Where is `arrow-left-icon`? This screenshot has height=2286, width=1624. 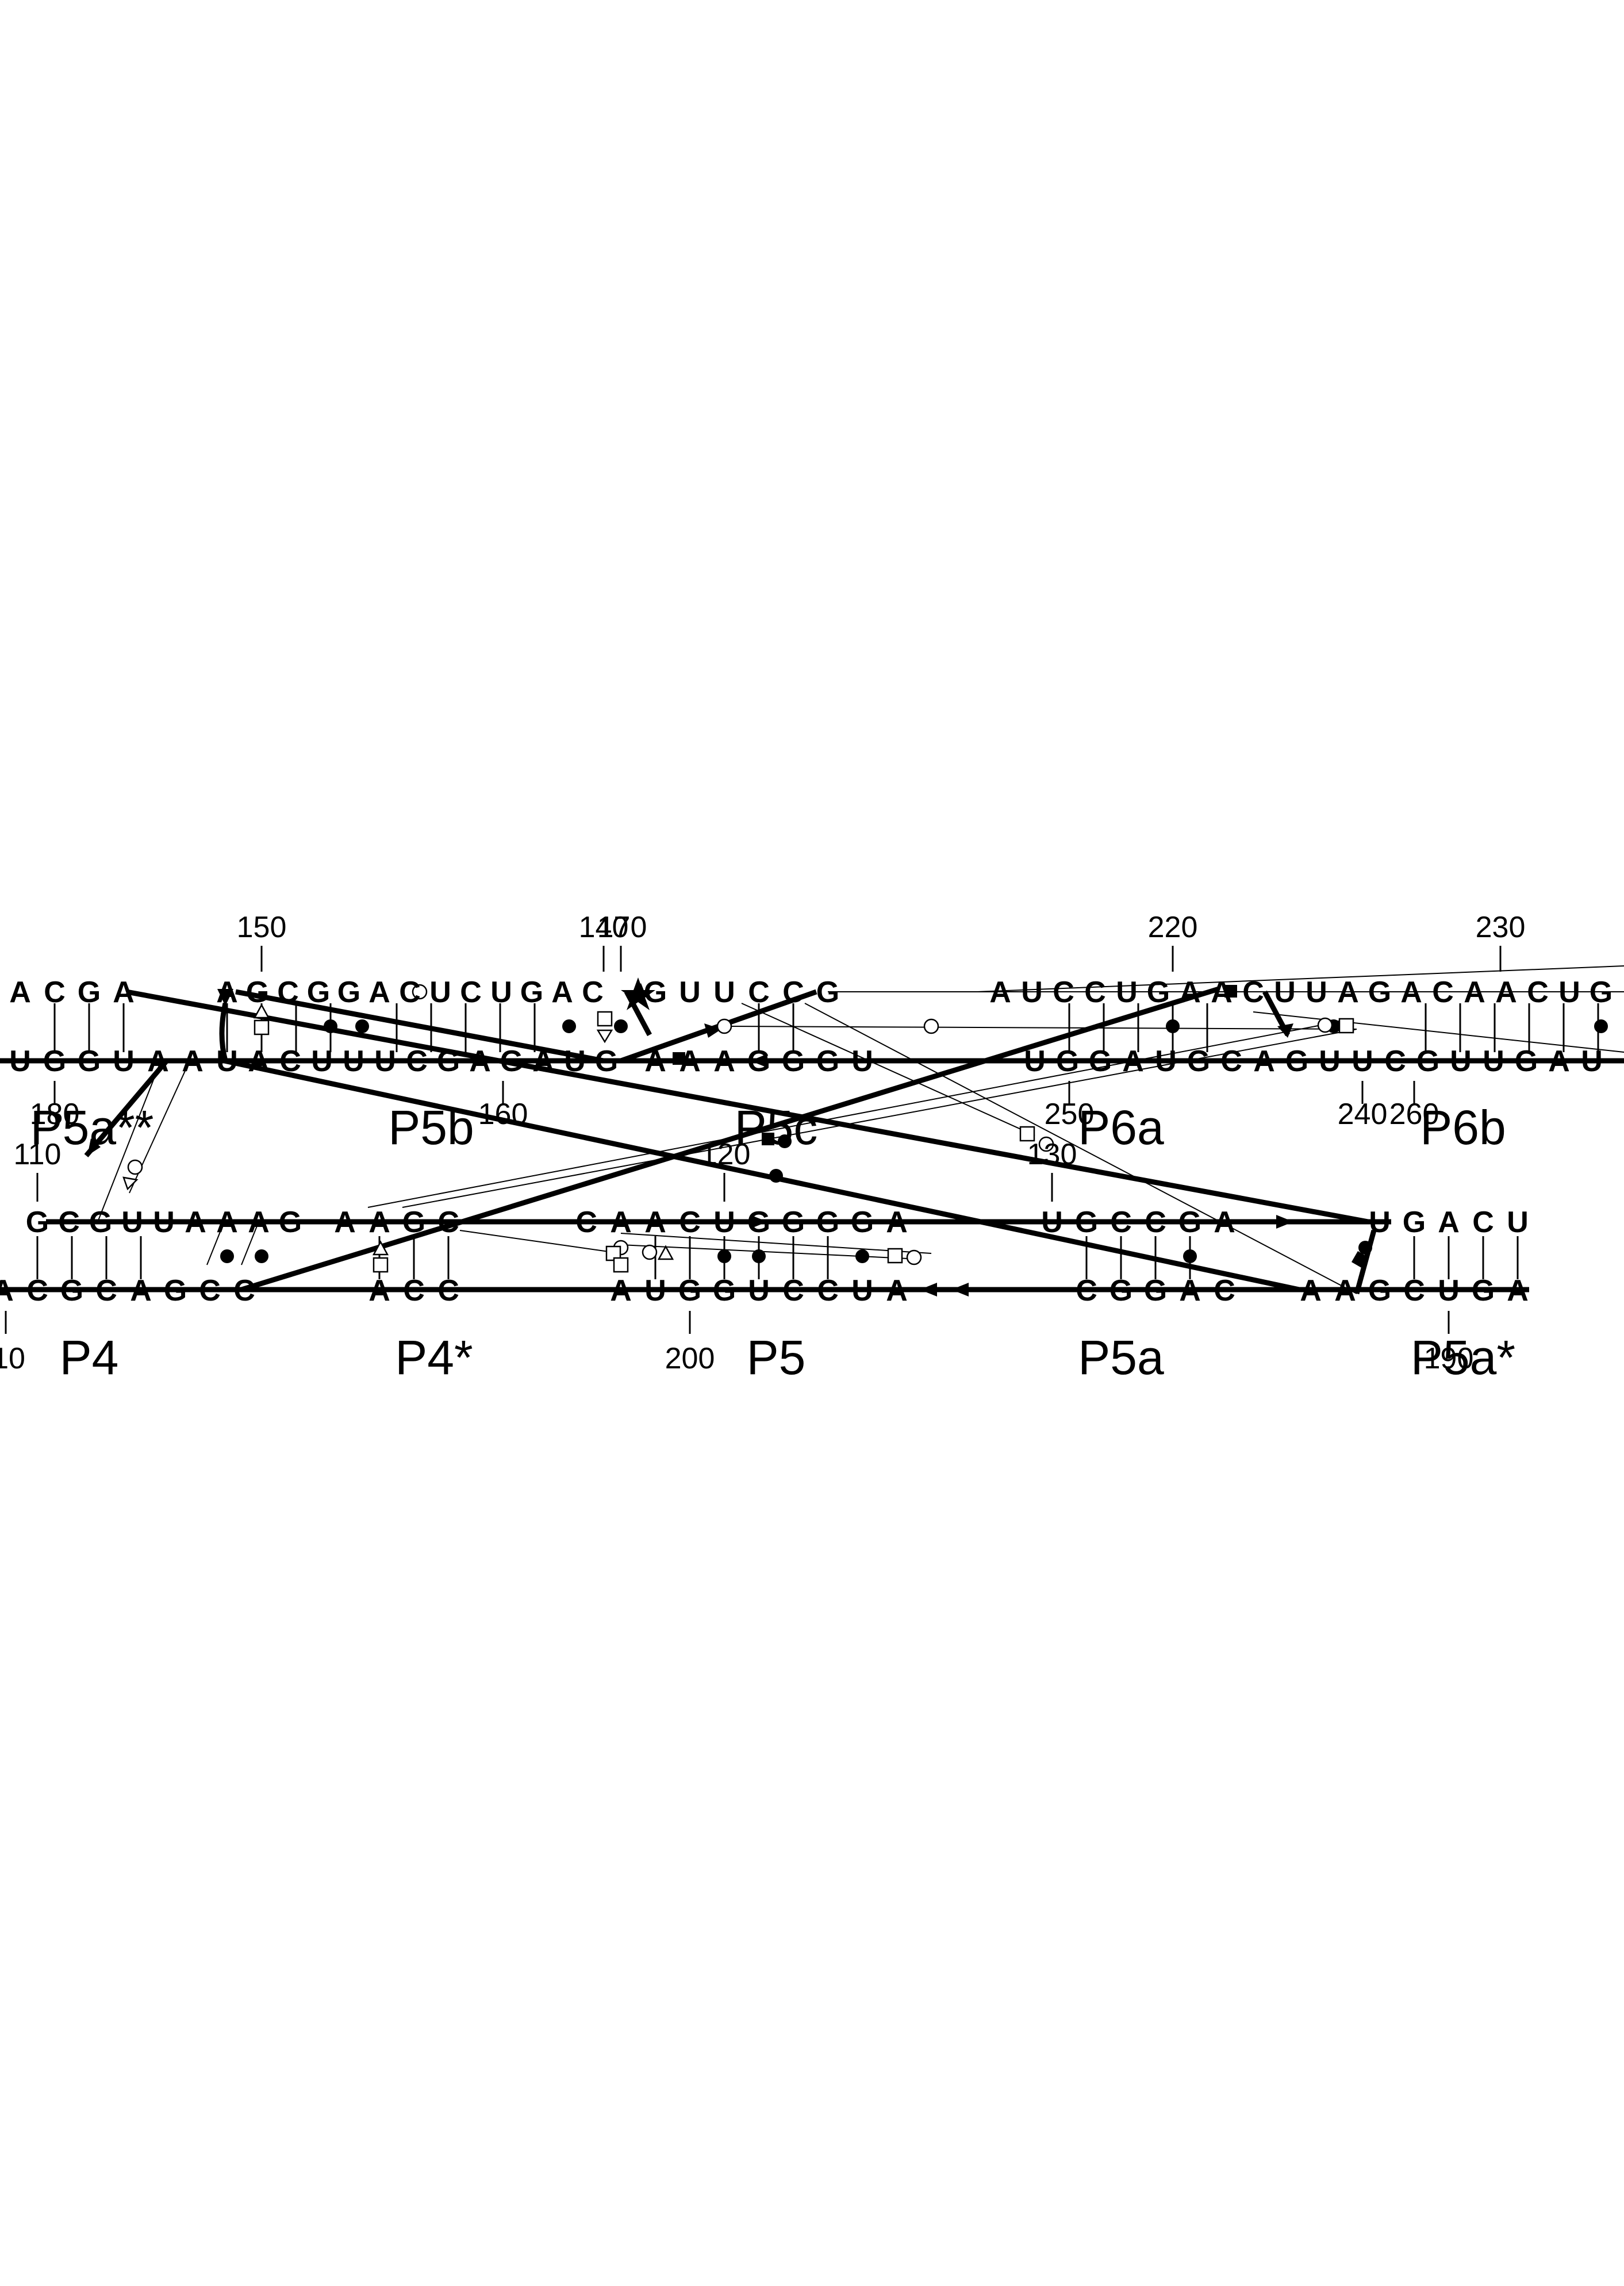 arrow-left-icon is located at coordinates (960, 1290).